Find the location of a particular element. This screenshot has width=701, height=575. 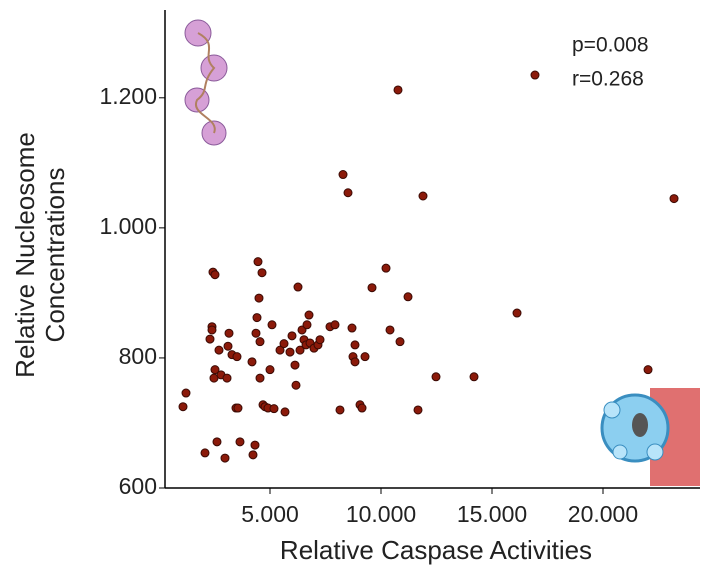

y-axis-label: Concentrations is located at coordinates (55, 255).